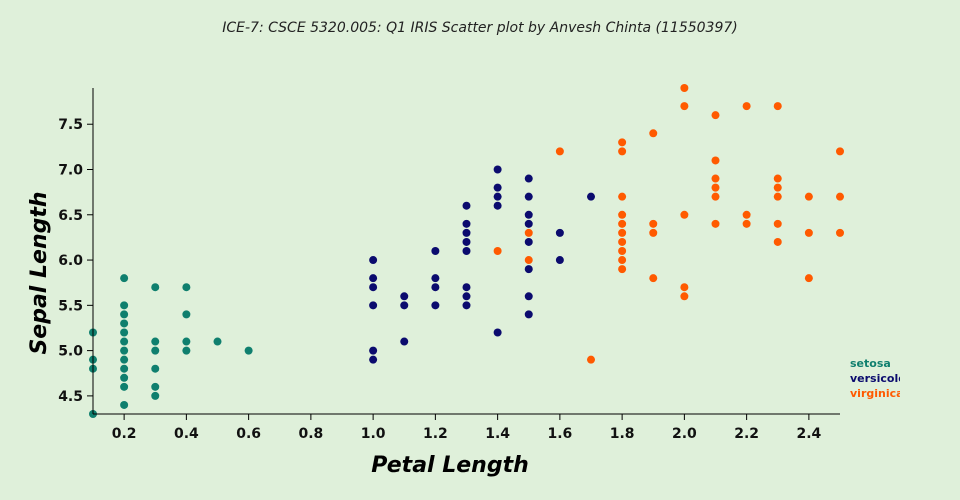 The height and width of the screenshot is (500, 960). Describe the element at coordinates (70, 306) in the screenshot. I see `y-tick-label: 5.5` at that location.